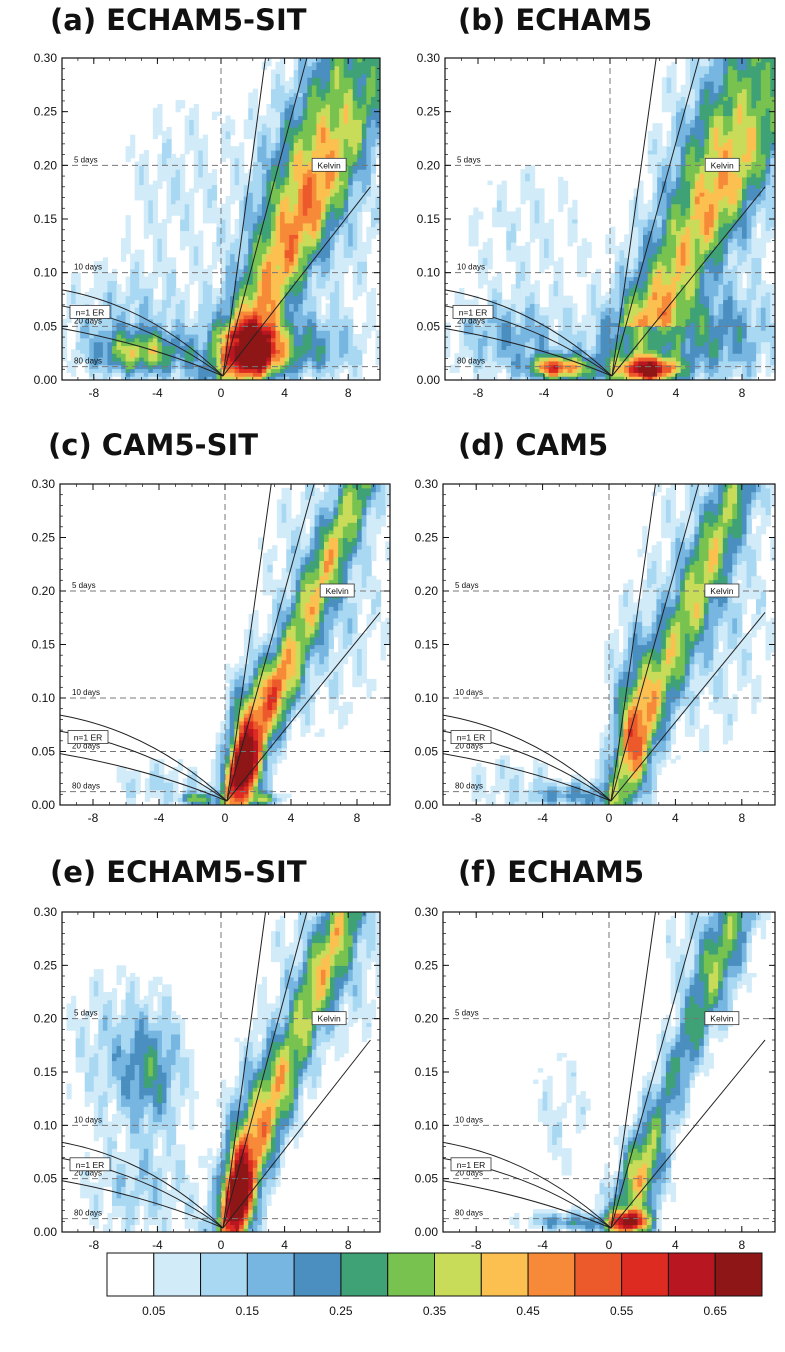 This screenshot has height=1352, width=785. Describe the element at coordinates (178, 872) in the screenshot. I see `panel-title: (e) ECHAM5-SIT` at that location.